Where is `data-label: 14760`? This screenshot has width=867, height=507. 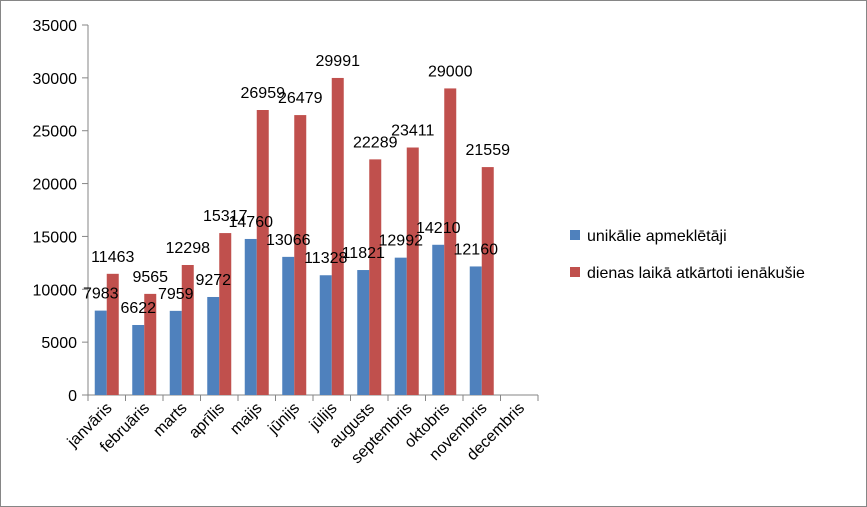
data-label: 14760 is located at coordinates (251, 222).